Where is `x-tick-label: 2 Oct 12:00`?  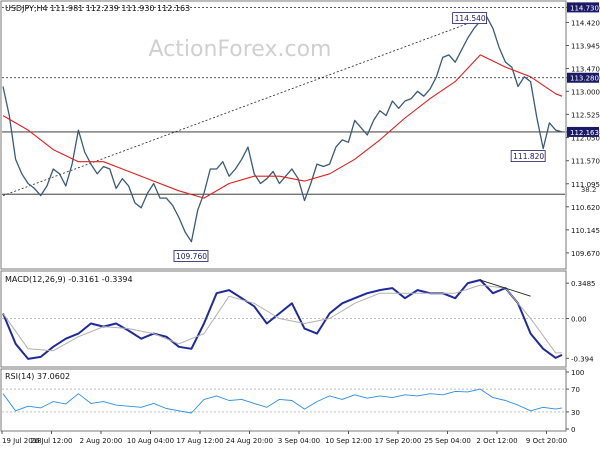
x-tick-label: 2 Oct 12:00 is located at coordinates (496, 441).